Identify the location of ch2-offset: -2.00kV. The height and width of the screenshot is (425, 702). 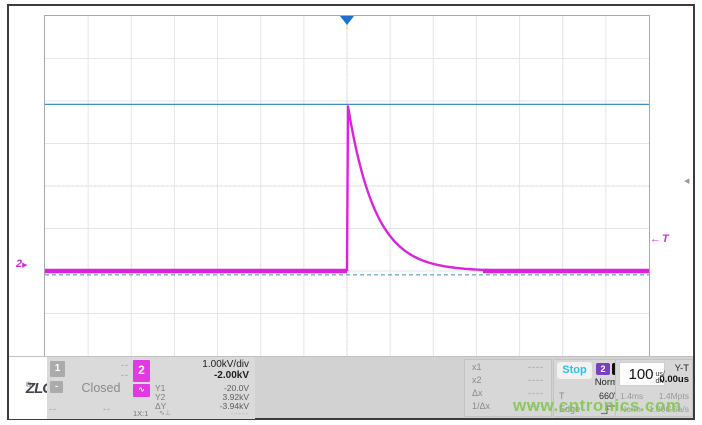
(231, 375).